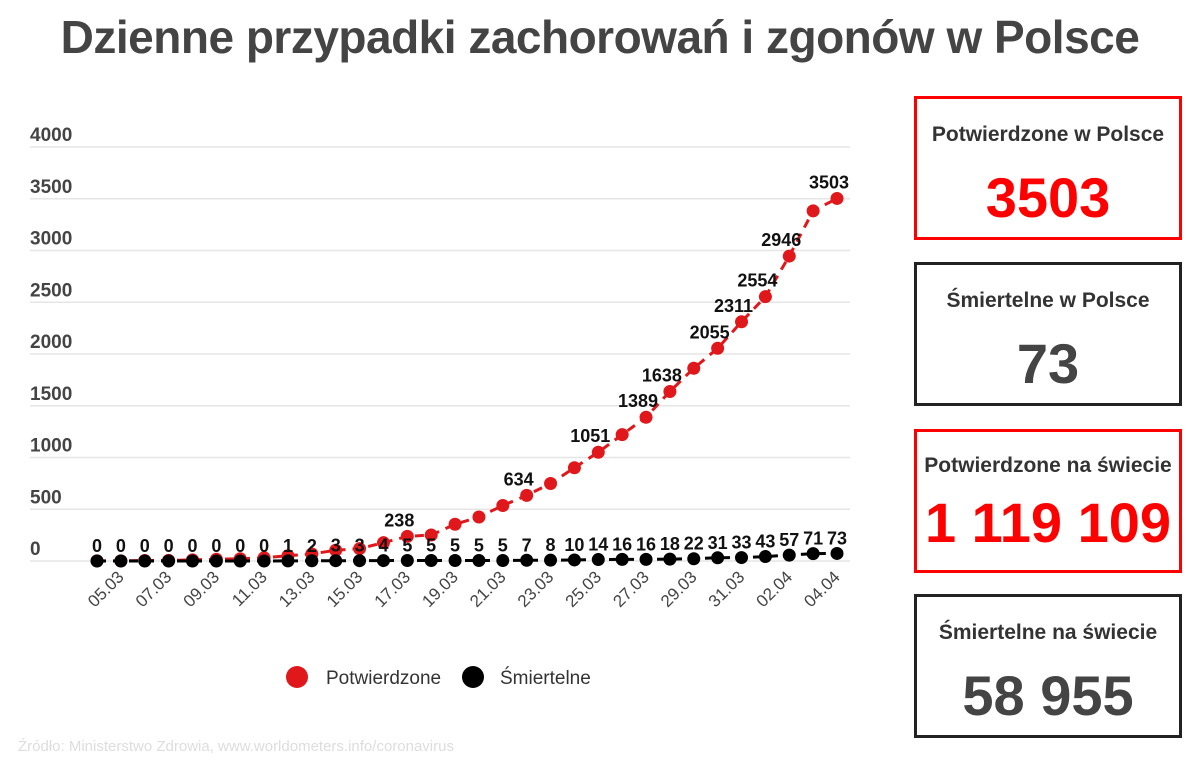  I want to click on data-label: 33, so click(742, 543).